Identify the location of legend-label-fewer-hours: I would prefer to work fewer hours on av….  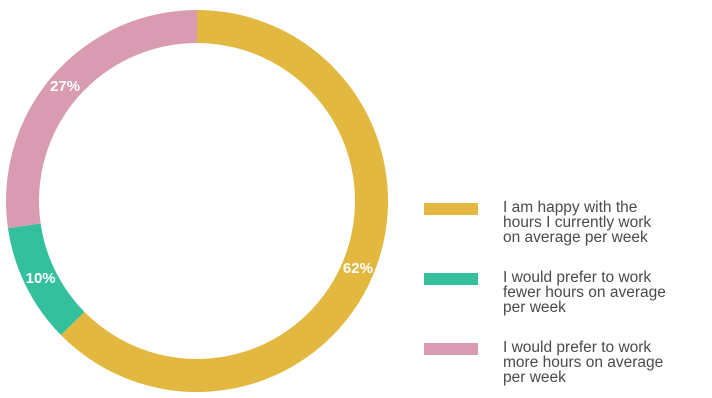
(607, 292).